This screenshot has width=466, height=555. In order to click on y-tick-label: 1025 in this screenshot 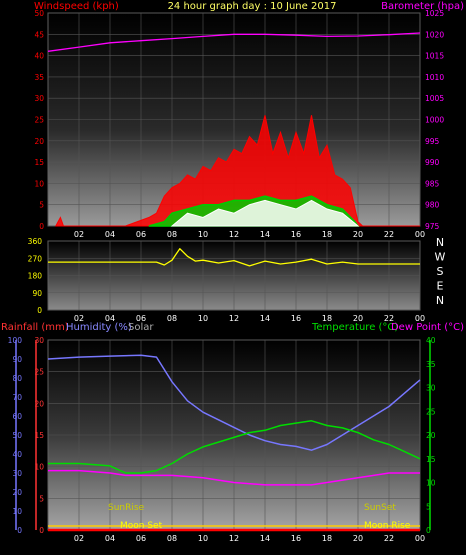, I will do `click(434, 13)`.